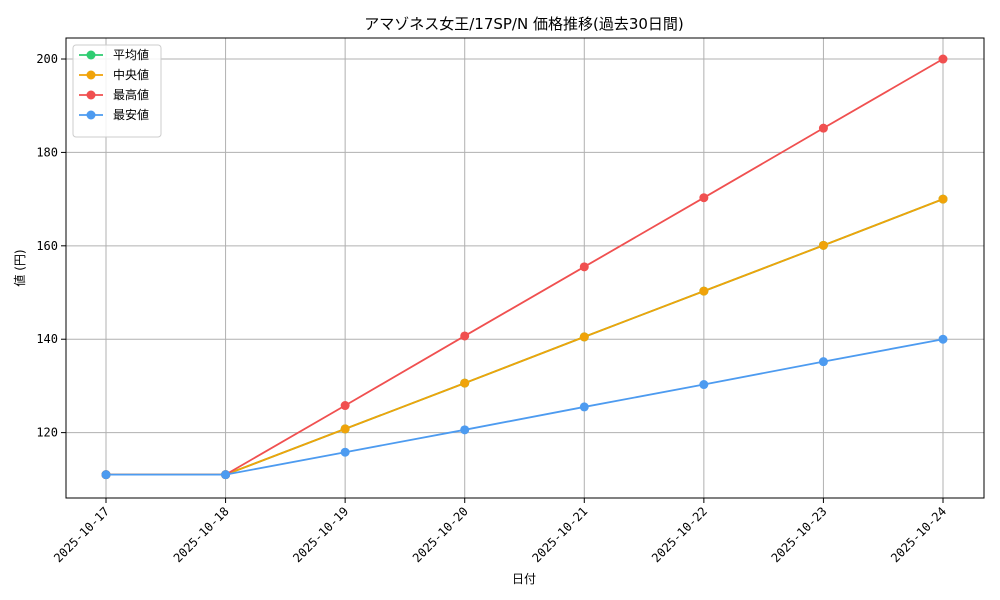  I want to click on y-axis-ticks: 120 140 160 180 200, so click(51, 246).